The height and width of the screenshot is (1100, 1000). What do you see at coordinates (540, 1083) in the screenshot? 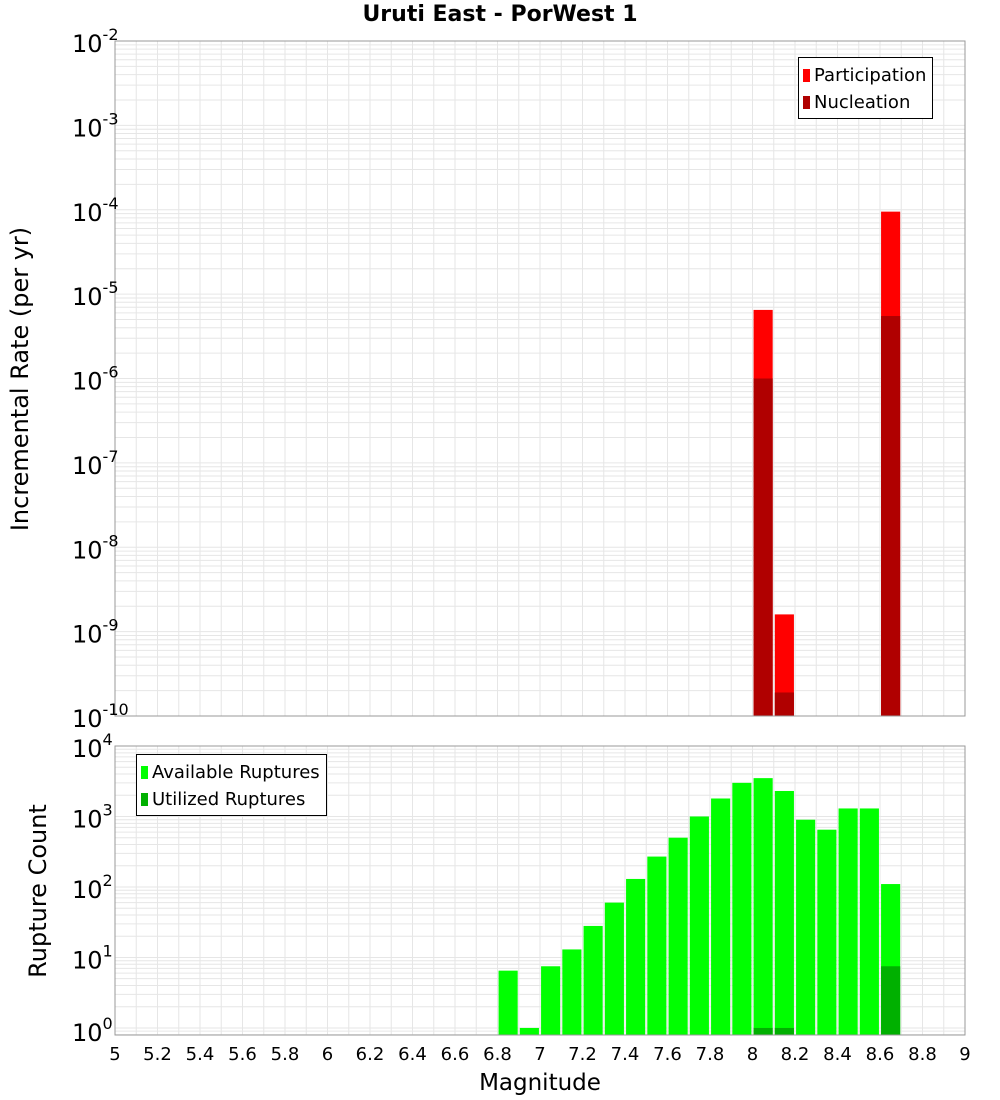
I see `x-axis-label: Magnitude` at bounding box center [540, 1083].